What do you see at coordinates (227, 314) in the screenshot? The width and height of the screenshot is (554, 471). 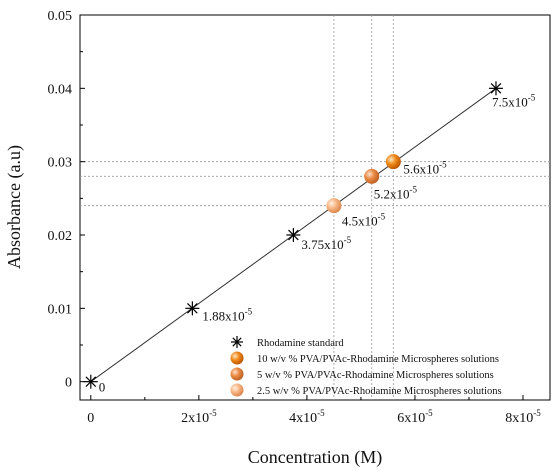 I see `point-value-label: 1.88x10⁻⁵` at bounding box center [227, 314].